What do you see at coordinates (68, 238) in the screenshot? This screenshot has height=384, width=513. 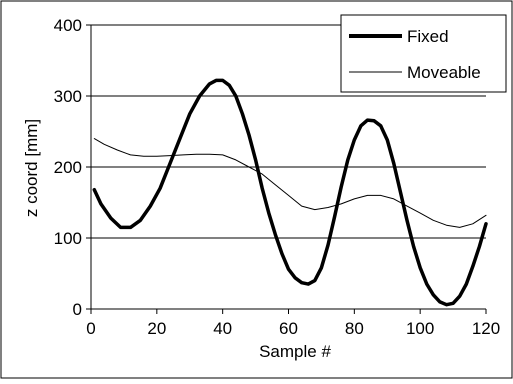 I see `y-tick-label-100: 100` at bounding box center [68, 238].